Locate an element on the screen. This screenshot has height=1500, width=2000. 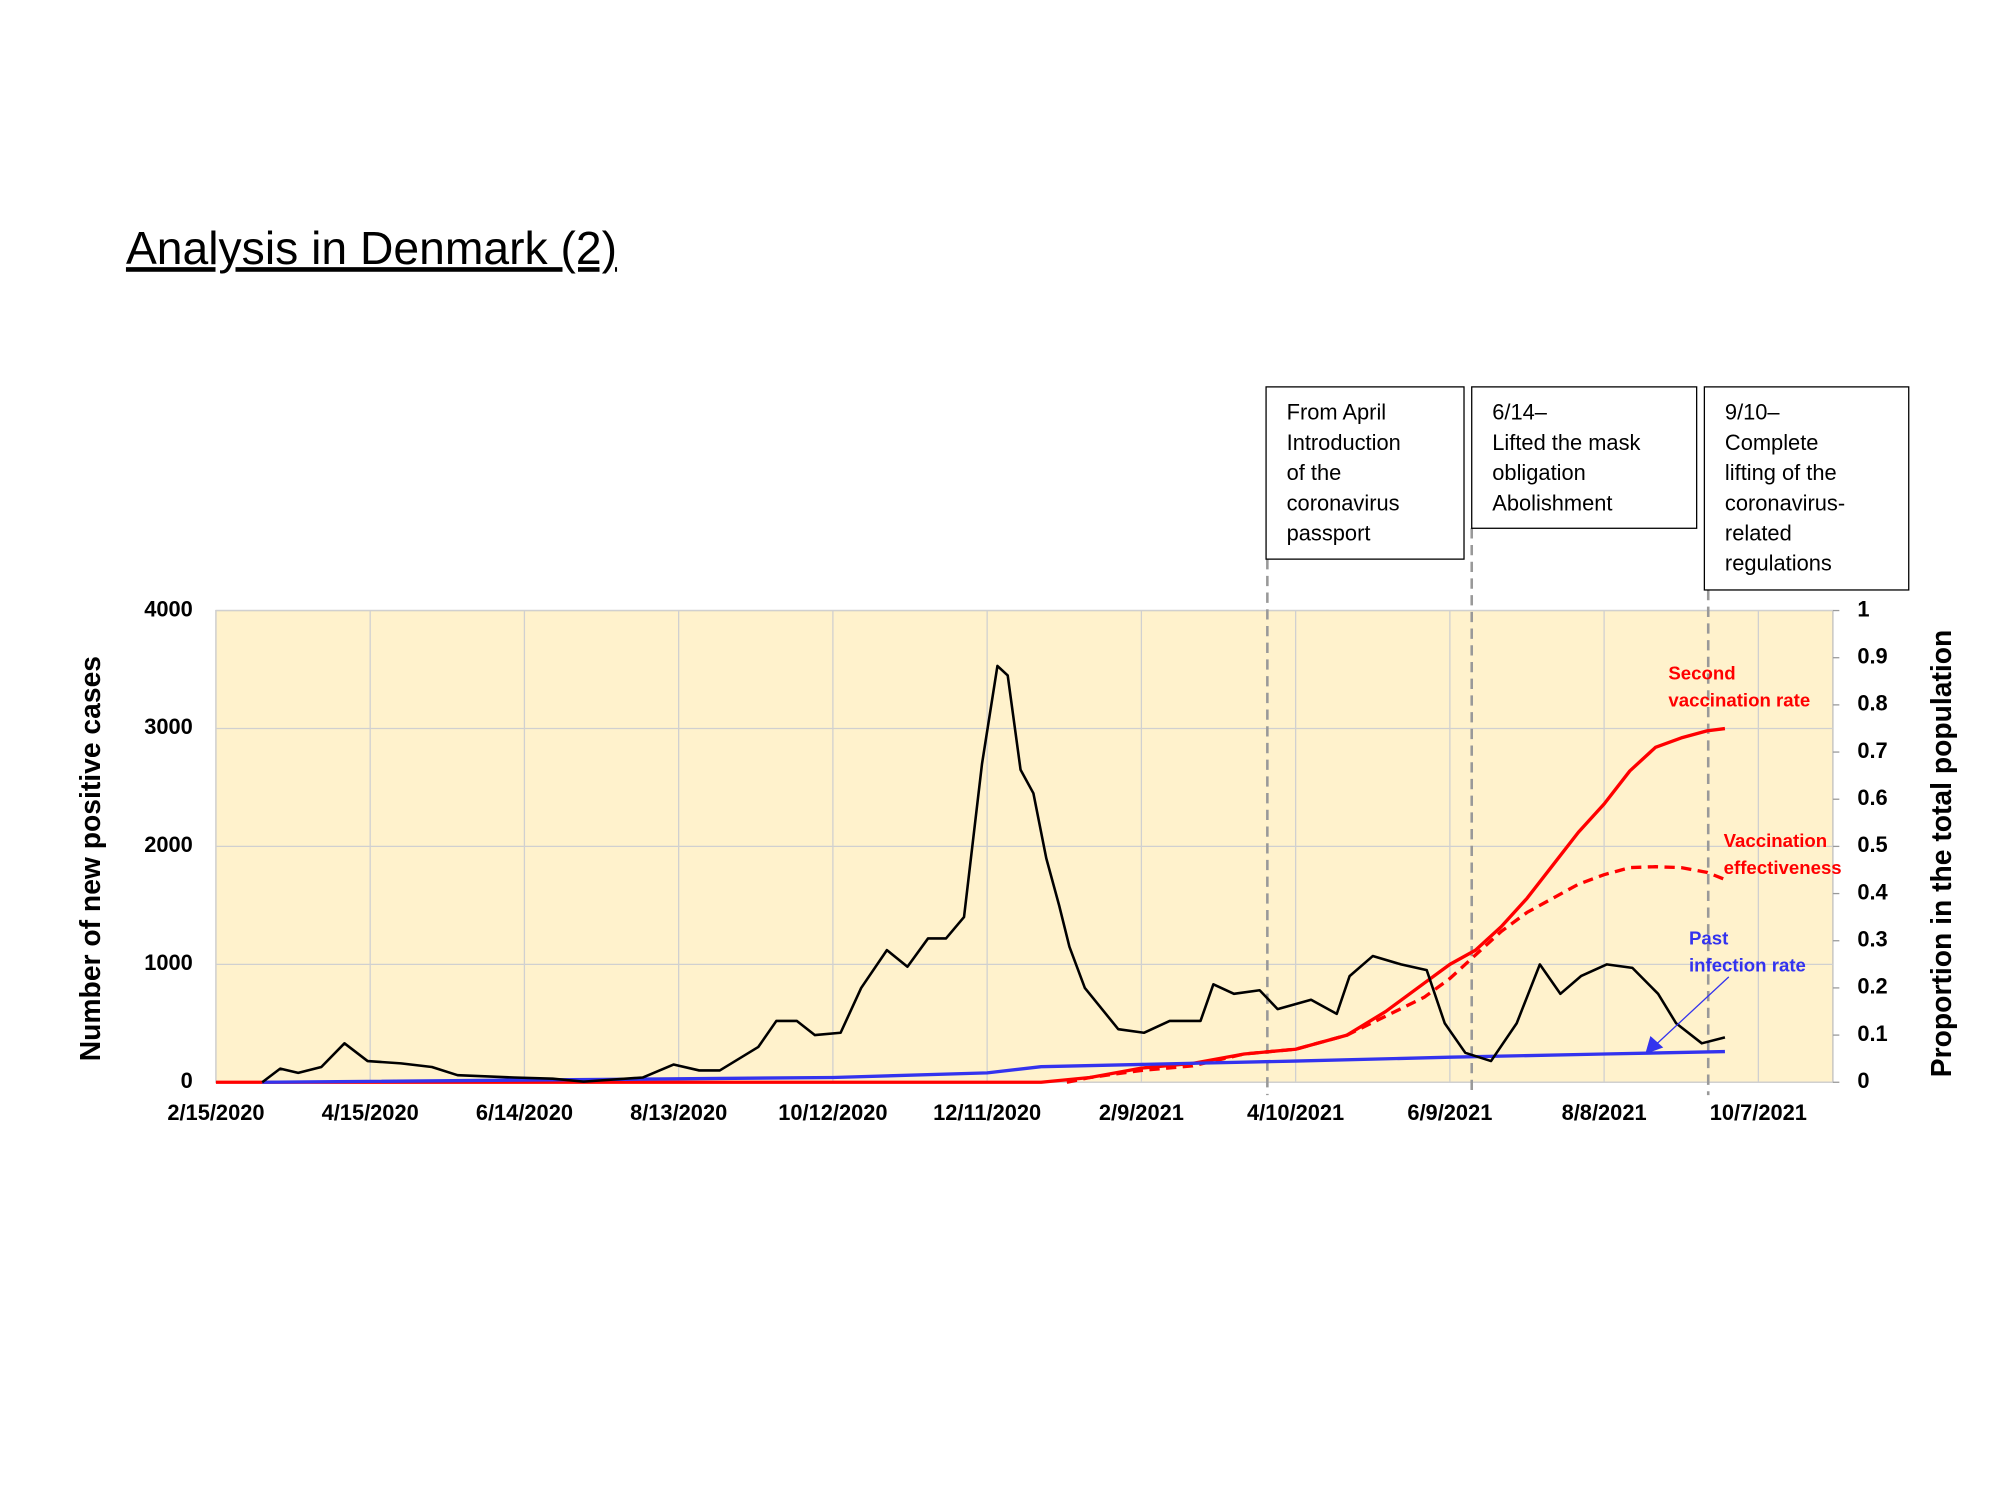
annotation-text: 6/14– is located at coordinates (1520, 412).